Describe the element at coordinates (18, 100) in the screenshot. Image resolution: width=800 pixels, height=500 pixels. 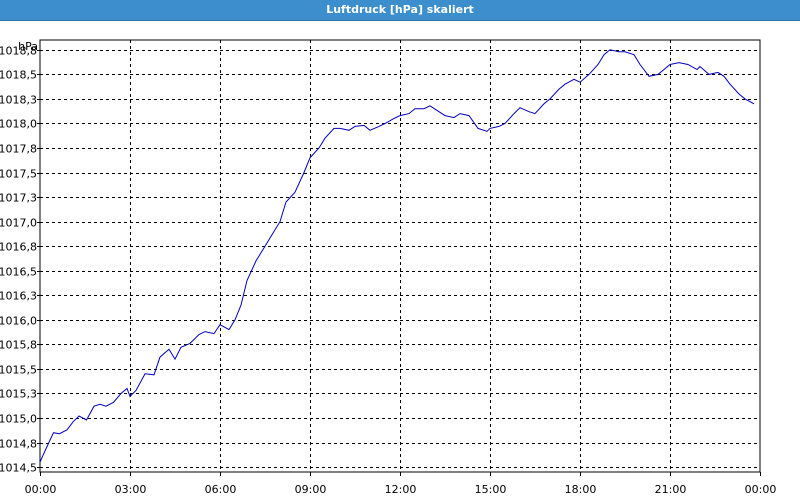
I see `y-tick-label: 1018,3` at that location.